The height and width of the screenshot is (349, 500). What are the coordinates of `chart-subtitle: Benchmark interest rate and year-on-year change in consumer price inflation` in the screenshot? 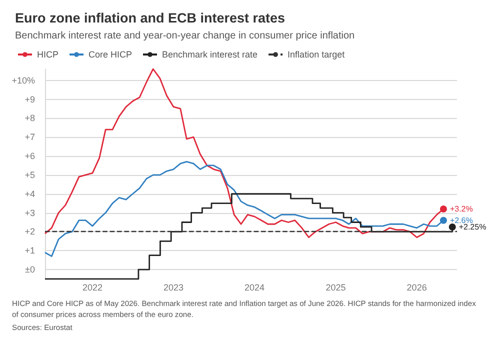 It's located at (185, 36).